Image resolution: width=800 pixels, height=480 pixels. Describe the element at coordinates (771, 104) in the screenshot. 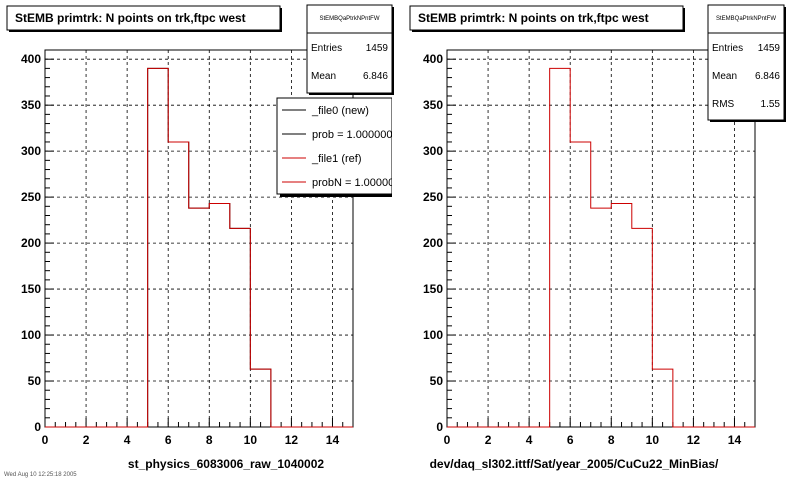

I see `stats-rms-value: 1.55` at that location.